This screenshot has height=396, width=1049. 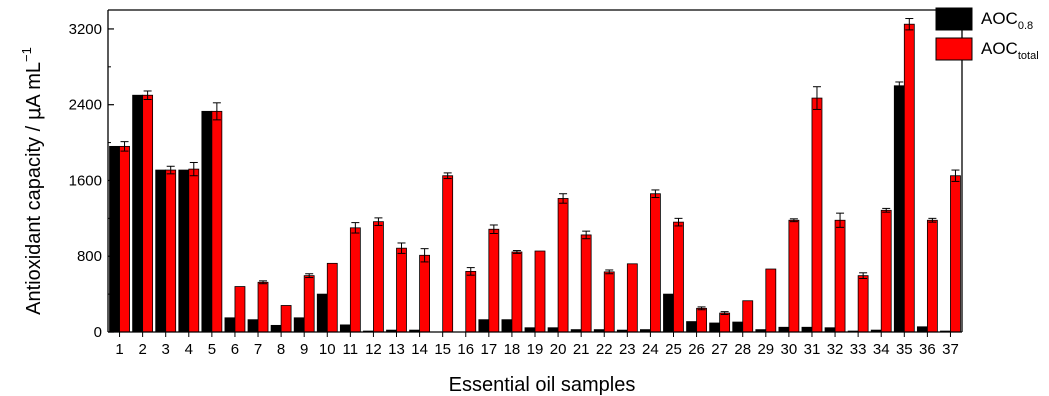 I want to click on legend-label-aoctotal-sub: total, so click(x=1028, y=56).